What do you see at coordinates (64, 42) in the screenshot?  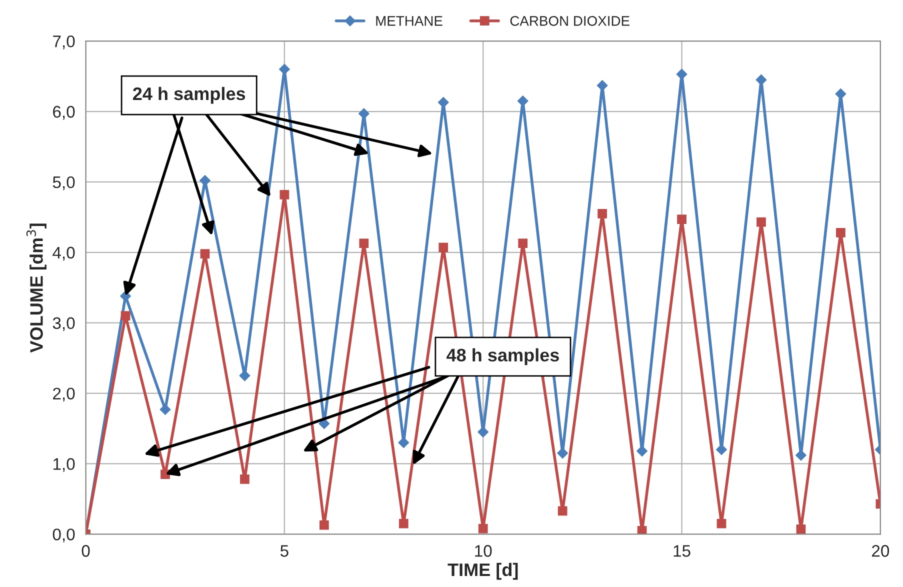 I see `y-tick-label: 7,0` at bounding box center [64, 42].